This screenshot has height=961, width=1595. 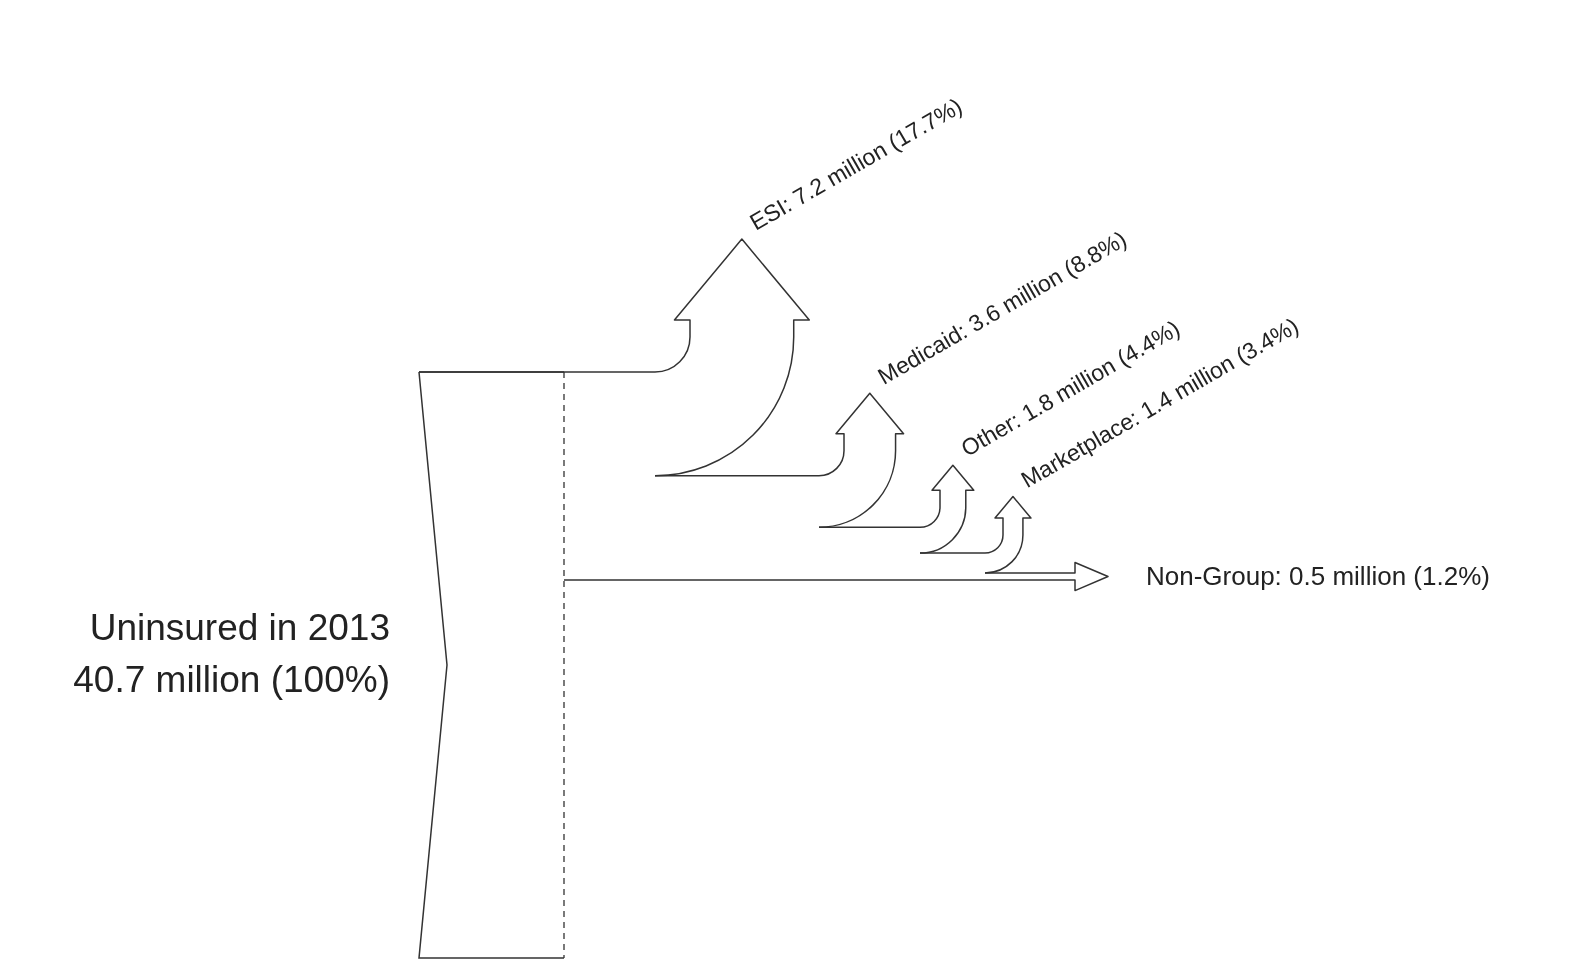 I want to click on data-label: Non-Group: 0.5 million (1.2%), so click(x=1318, y=575).